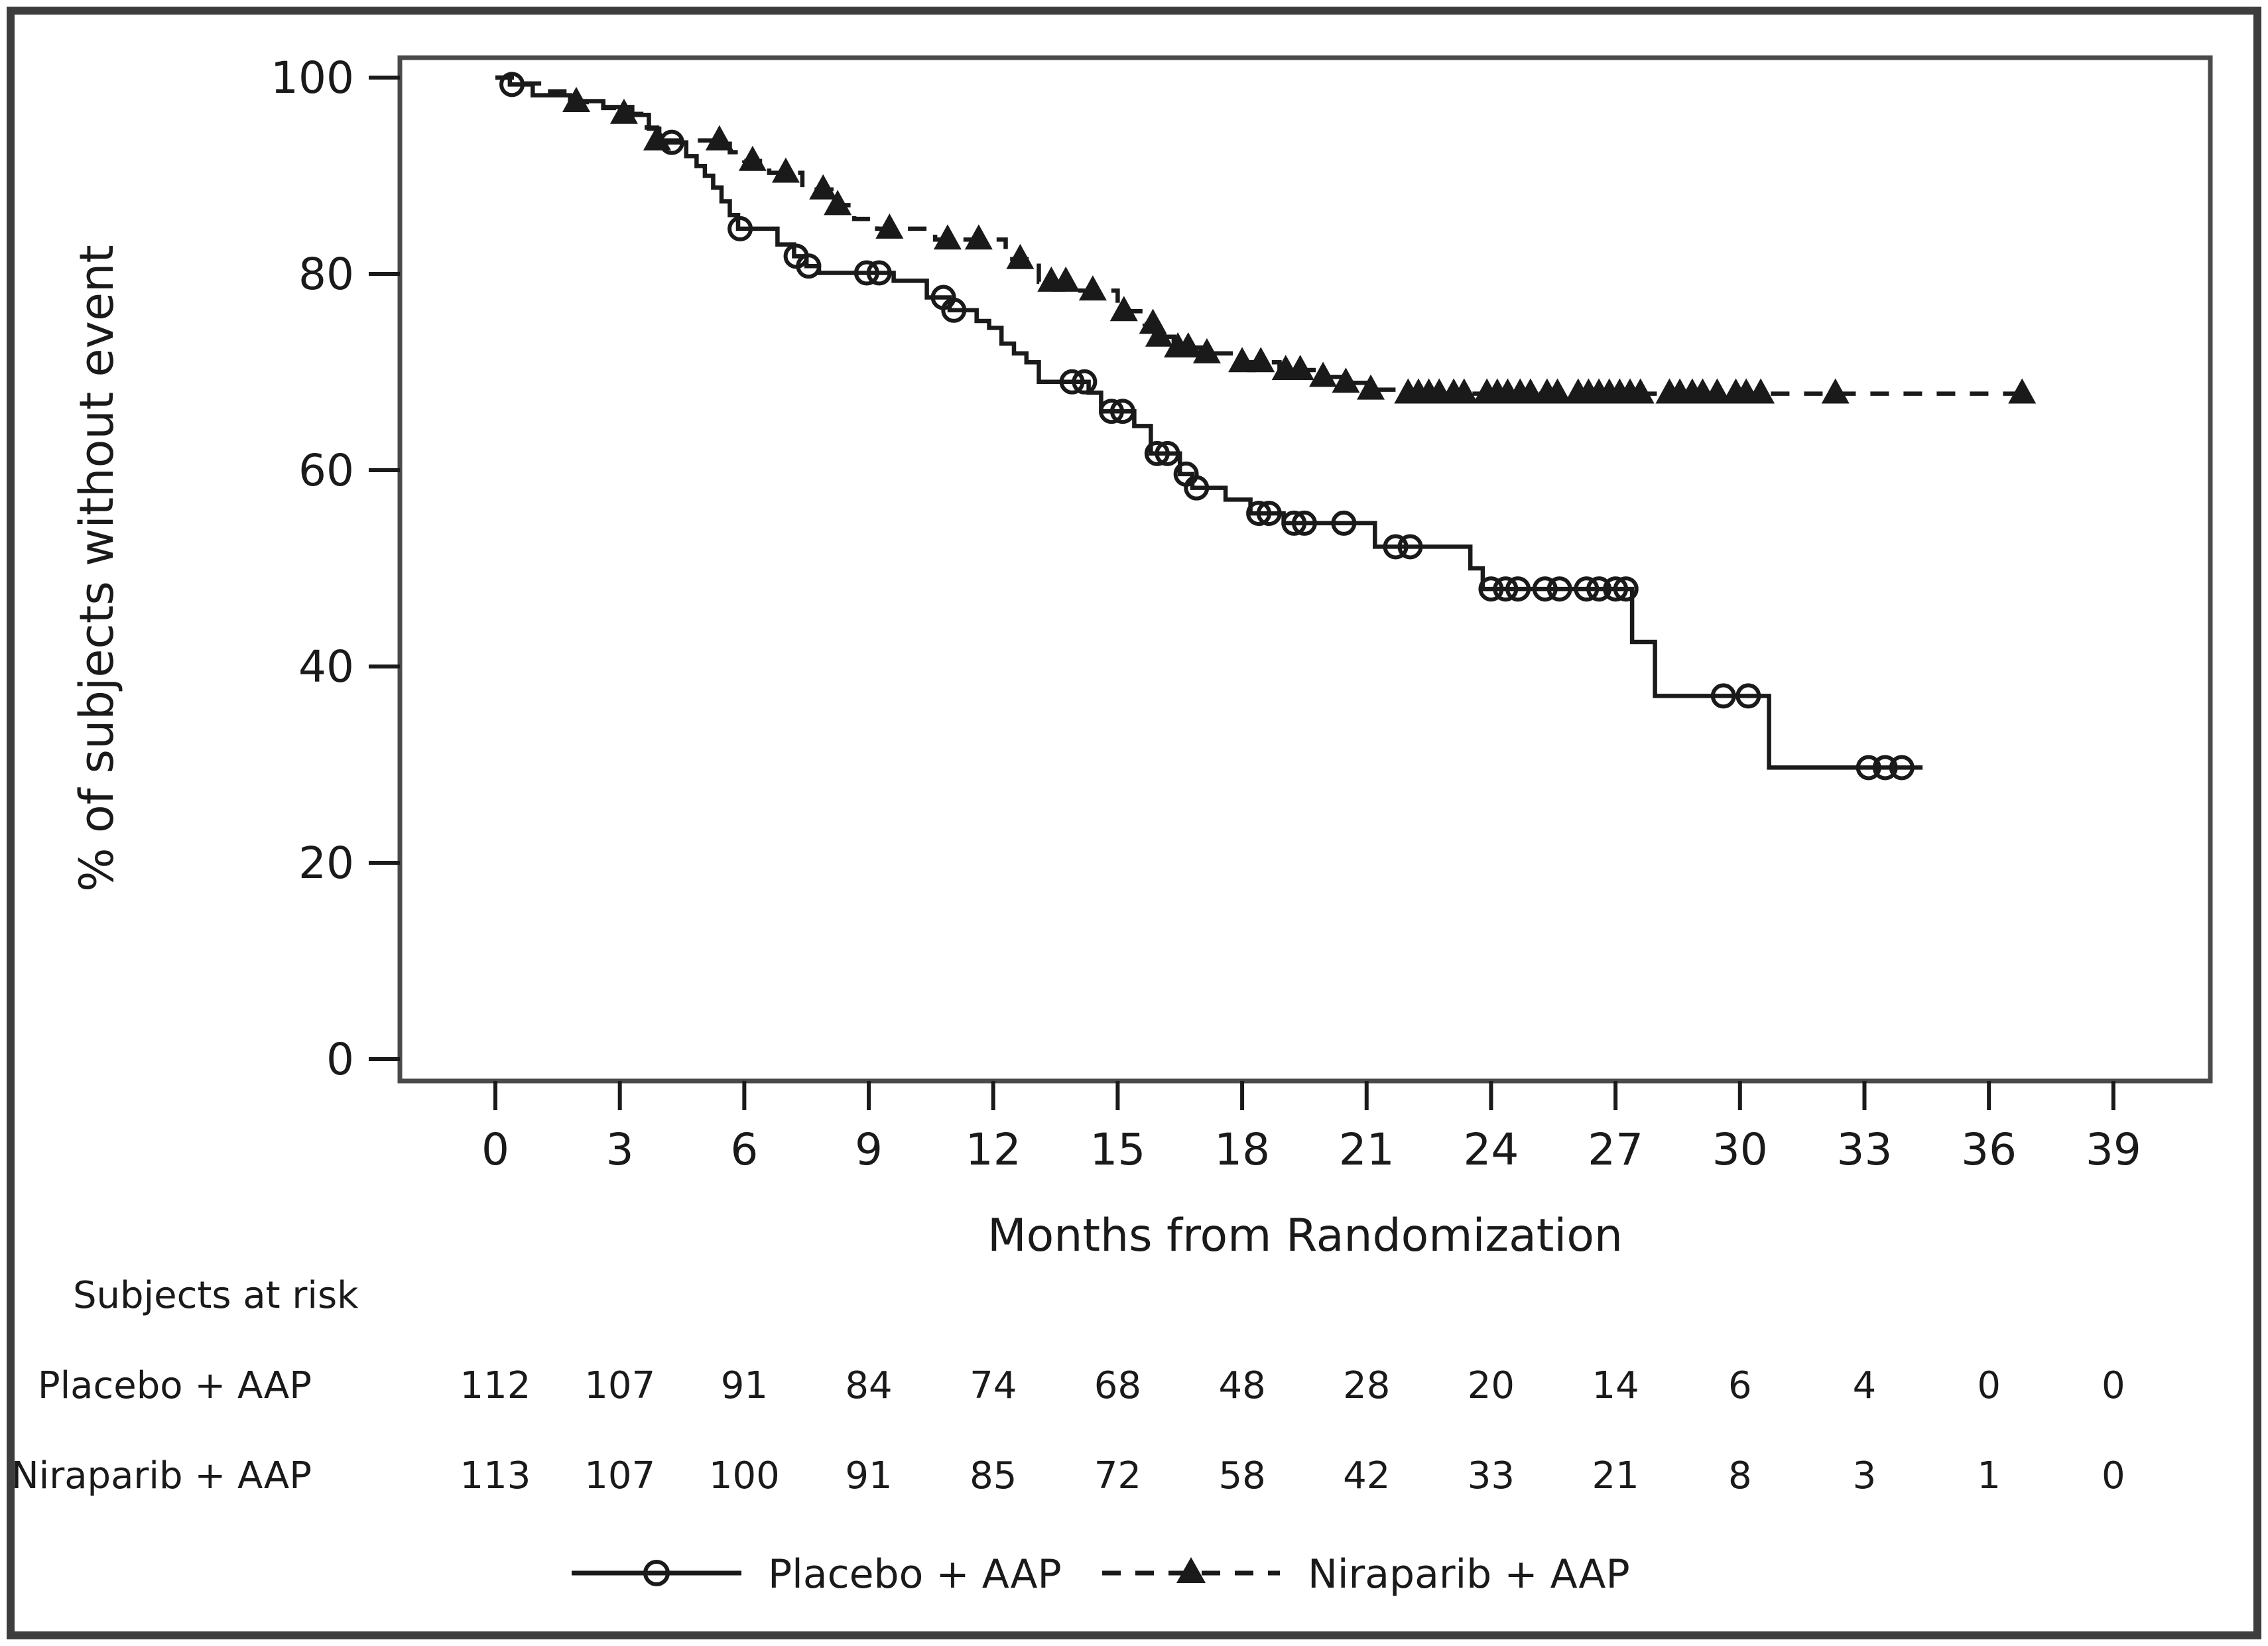 The image size is (2268, 1646). What do you see at coordinates (1989, 1475) in the screenshot?
I see `risk-count: 1` at bounding box center [1989, 1475].